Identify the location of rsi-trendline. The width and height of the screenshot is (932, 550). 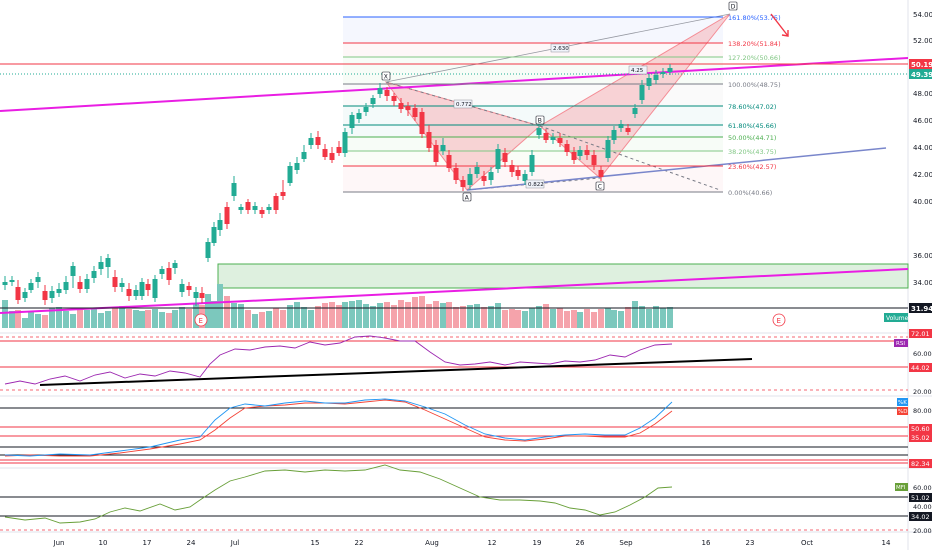
(396, 372).